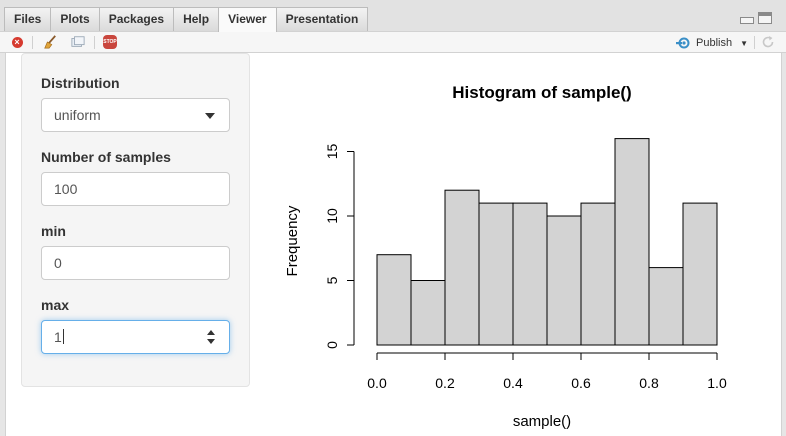 Image resolution: width=786 pixels, height=436 pixels. What do you see at coordinates (292, 240) in the screenshot?
I see `y-axis-label: Frequency` at bounding box center [292, 240].